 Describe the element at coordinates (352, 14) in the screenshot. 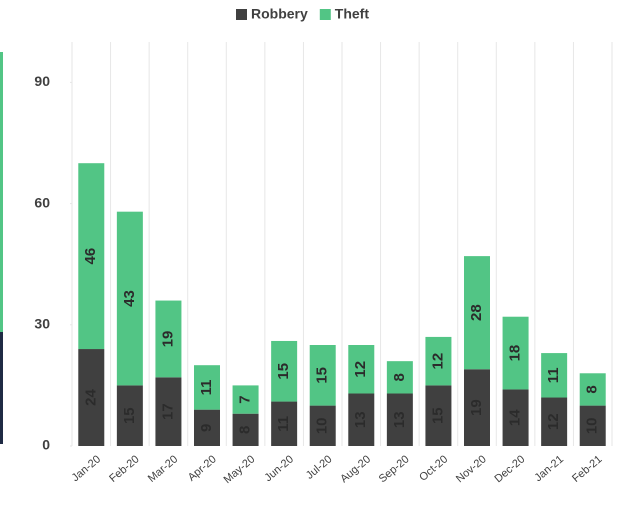

I see `legend-label: Theft` at that location.